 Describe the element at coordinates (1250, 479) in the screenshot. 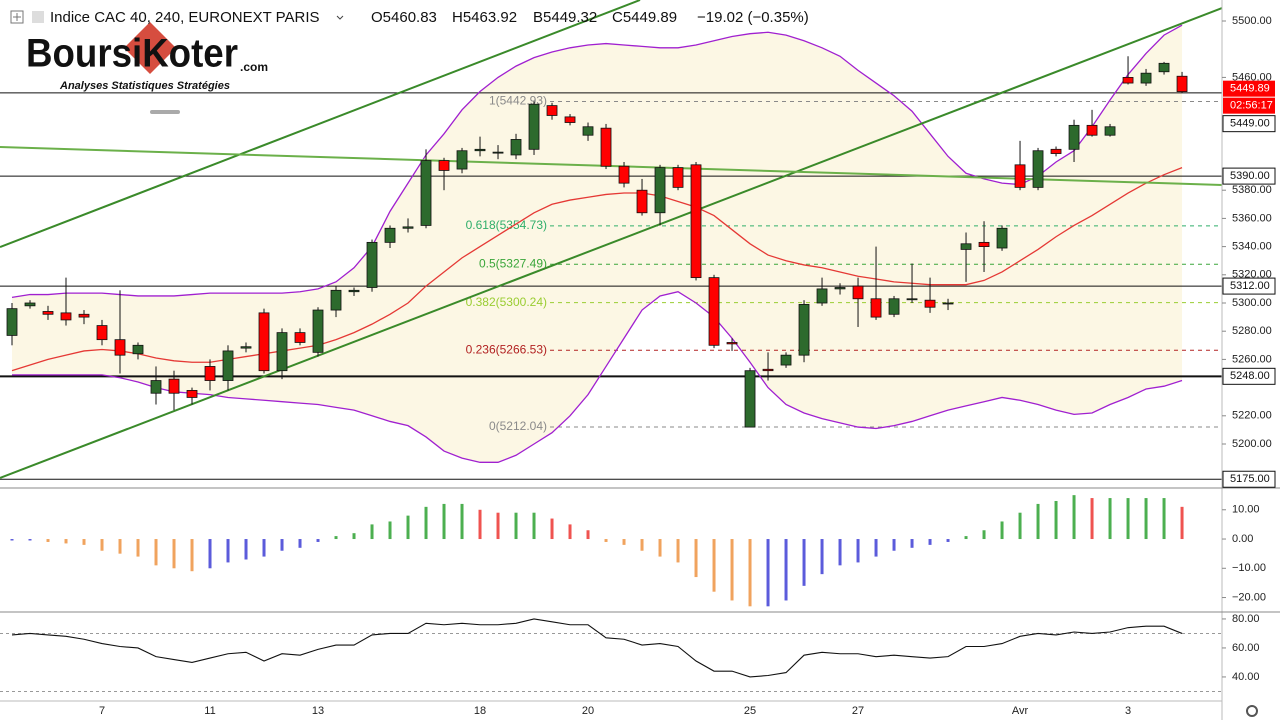

I see `level-label: 5175.00` at that location.